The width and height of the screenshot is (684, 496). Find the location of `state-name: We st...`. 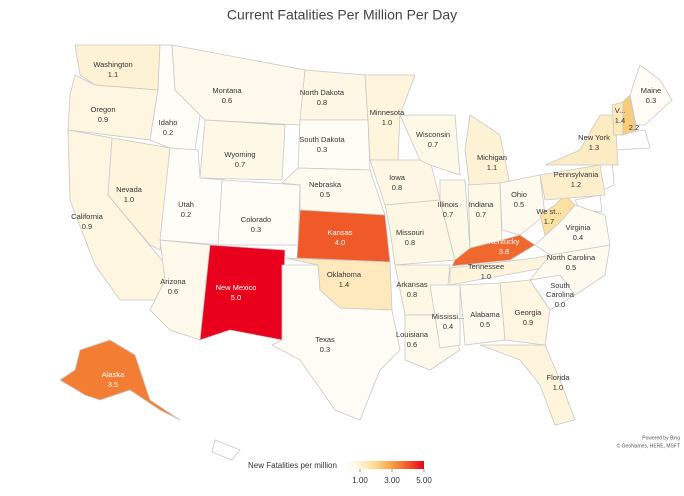

state-name: We st... is located at coordinates (548, 211).